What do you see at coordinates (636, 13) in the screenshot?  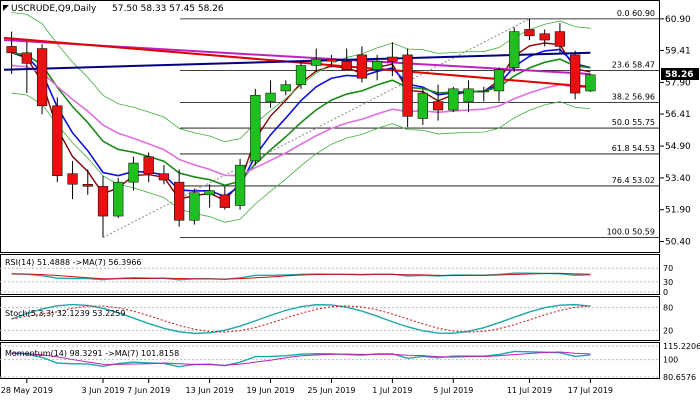 I see `fib-level-label: 0.0 60.90` at bounding box center [636, 13].